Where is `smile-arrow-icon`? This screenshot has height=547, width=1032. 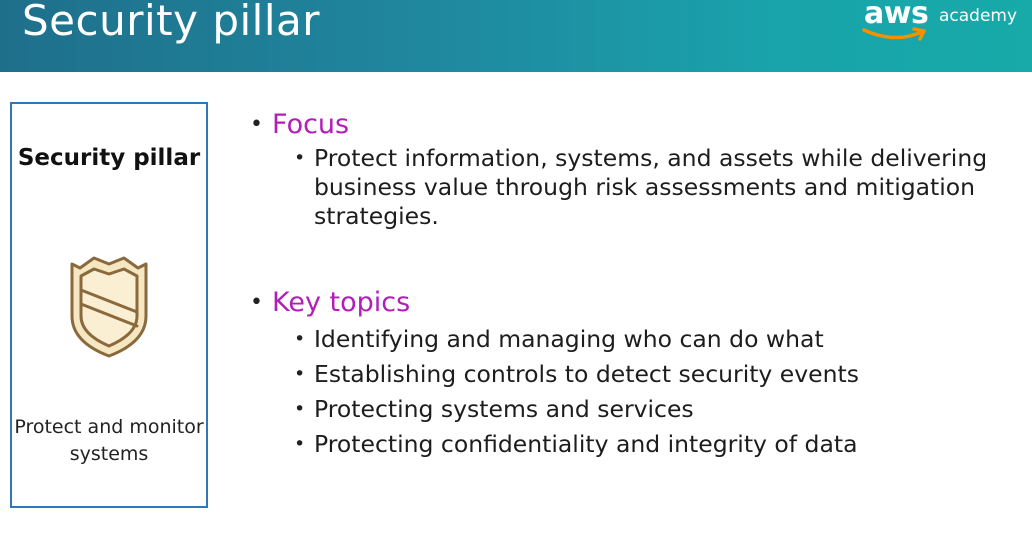 smile-arrow-icon is located at coordinates (896, 34).